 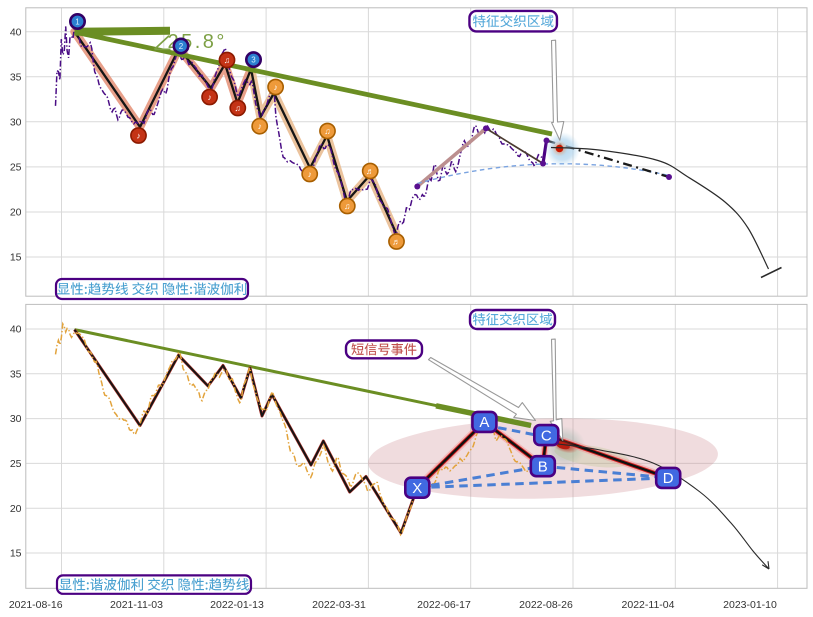 I want to click on svg-text: 2, so click(x=181, y=46).